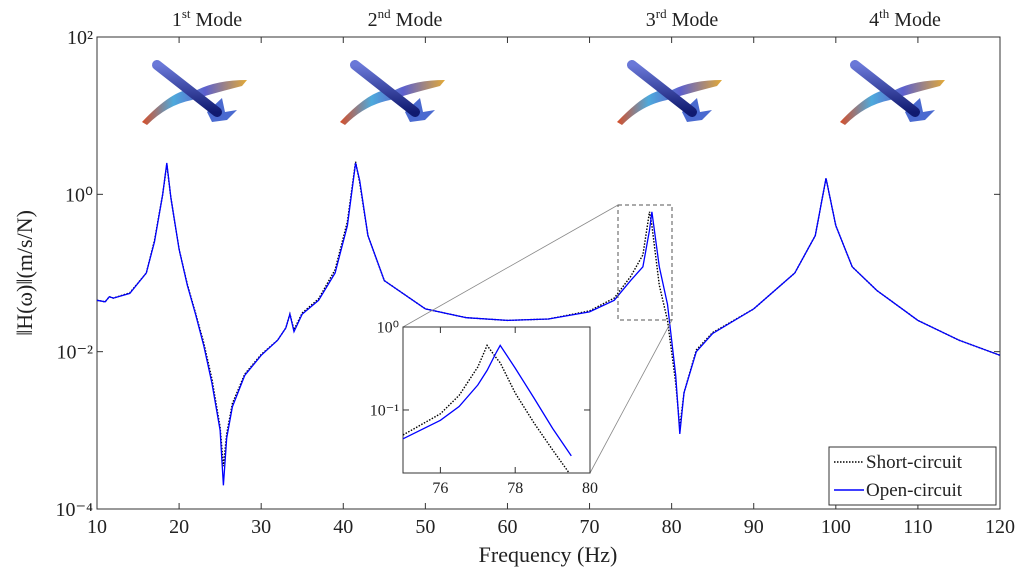  I want to click on mode-suffix: rd, so click(661, 13).